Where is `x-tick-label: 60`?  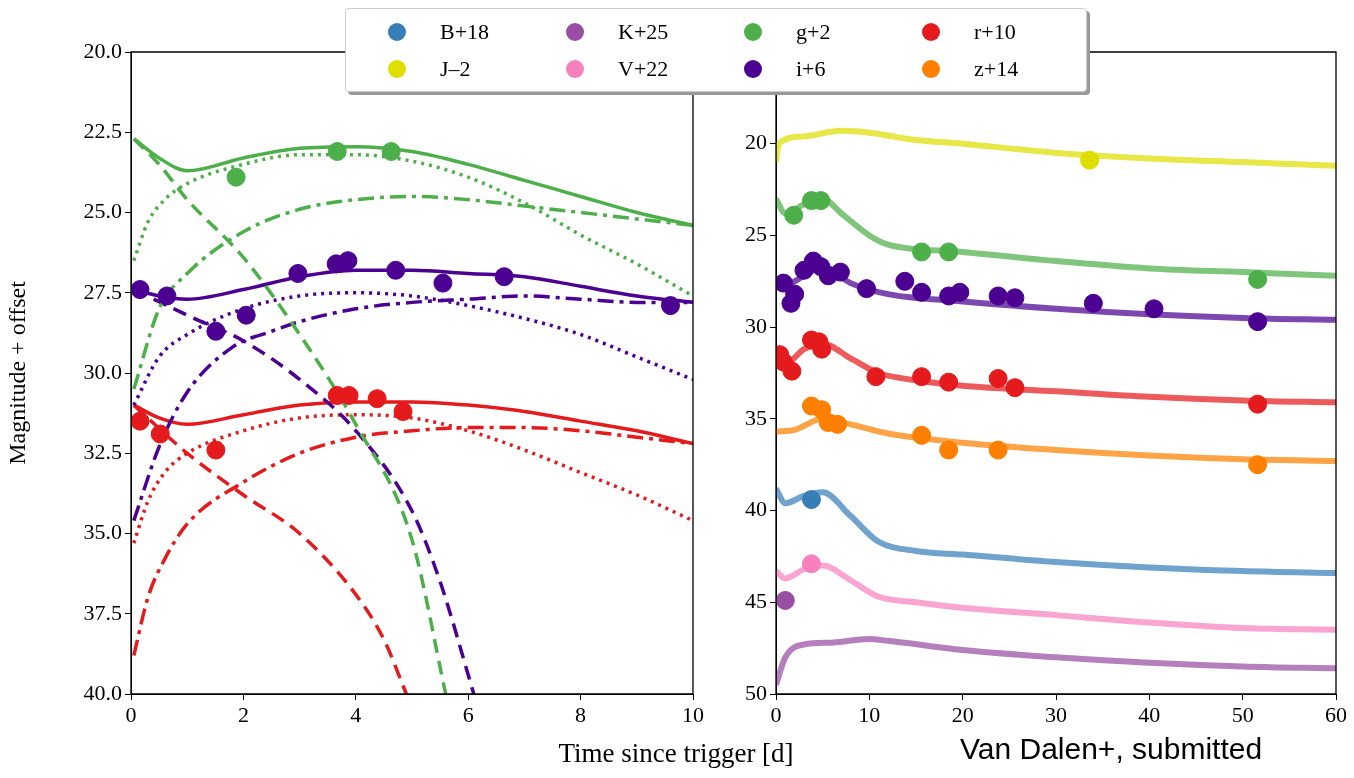
x-tick-label: 60 is located at coordinates (1336, 714).